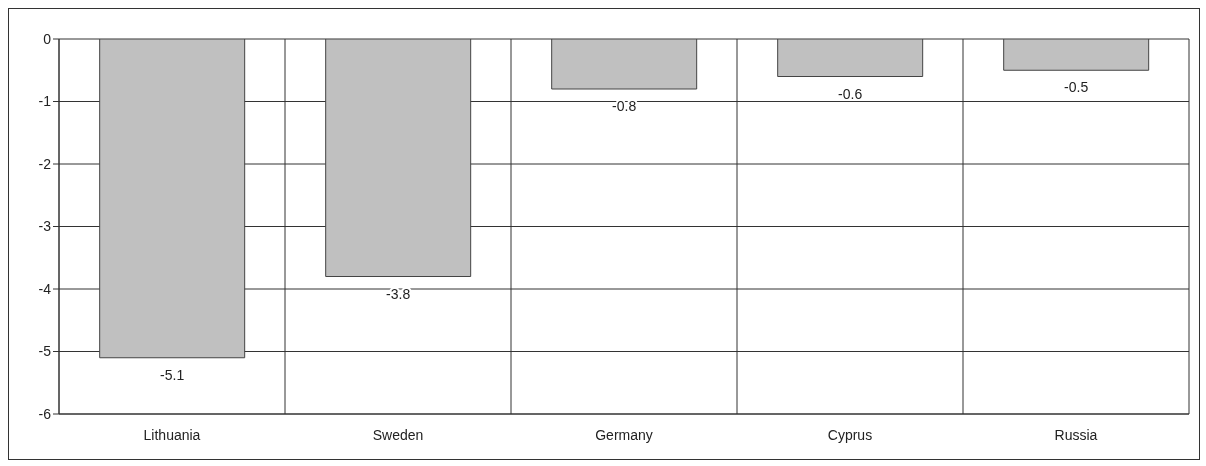 Image resolution: width=1206 pixels, height=466 pixels. What do you see at coordinates (45, 351) in the screenshot?
I see `y-tick-label: -5` at bounding box center [45, 351].